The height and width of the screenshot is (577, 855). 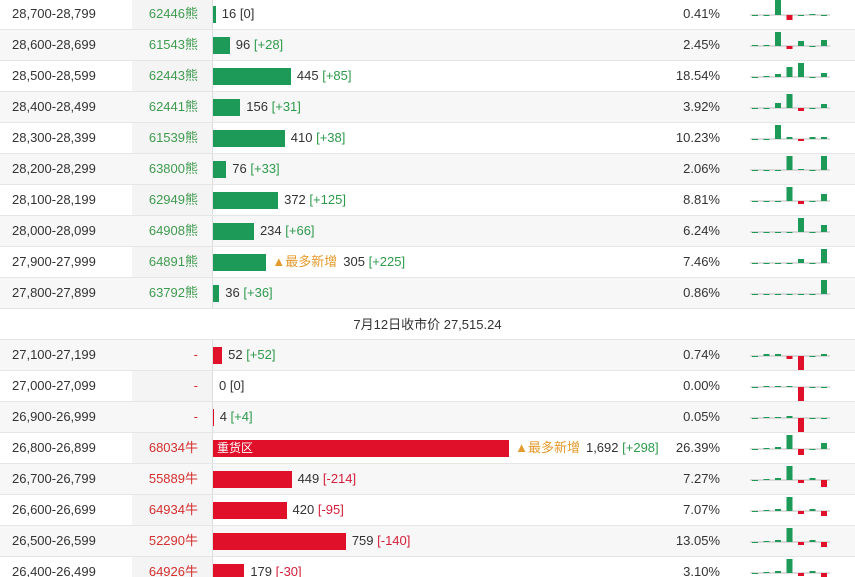 I want to click on count: 1,692, so click(x=602, y=447).